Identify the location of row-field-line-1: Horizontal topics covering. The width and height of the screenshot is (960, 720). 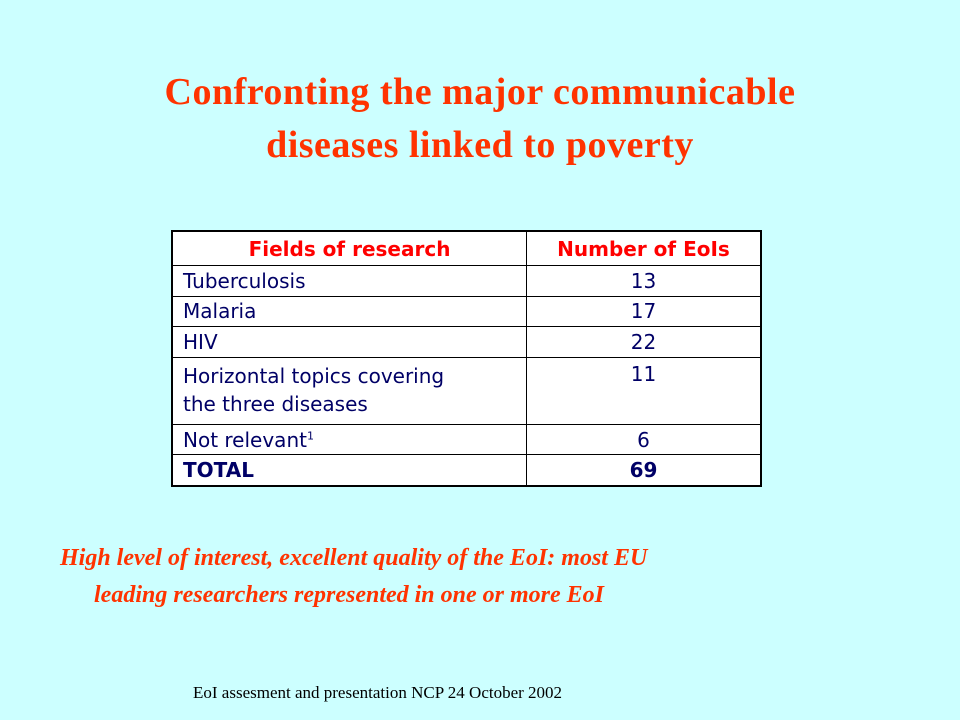
(314, 375).